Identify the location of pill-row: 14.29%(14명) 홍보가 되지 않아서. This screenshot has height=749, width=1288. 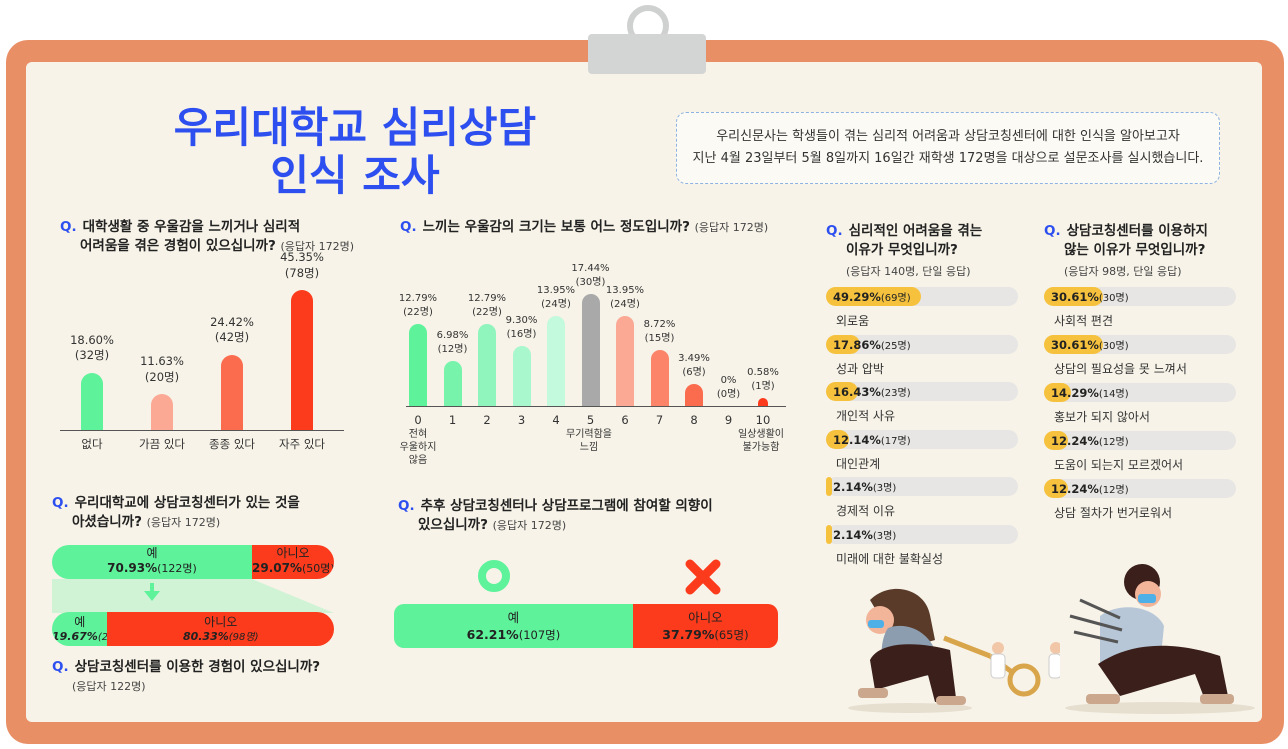
(1140, 403).